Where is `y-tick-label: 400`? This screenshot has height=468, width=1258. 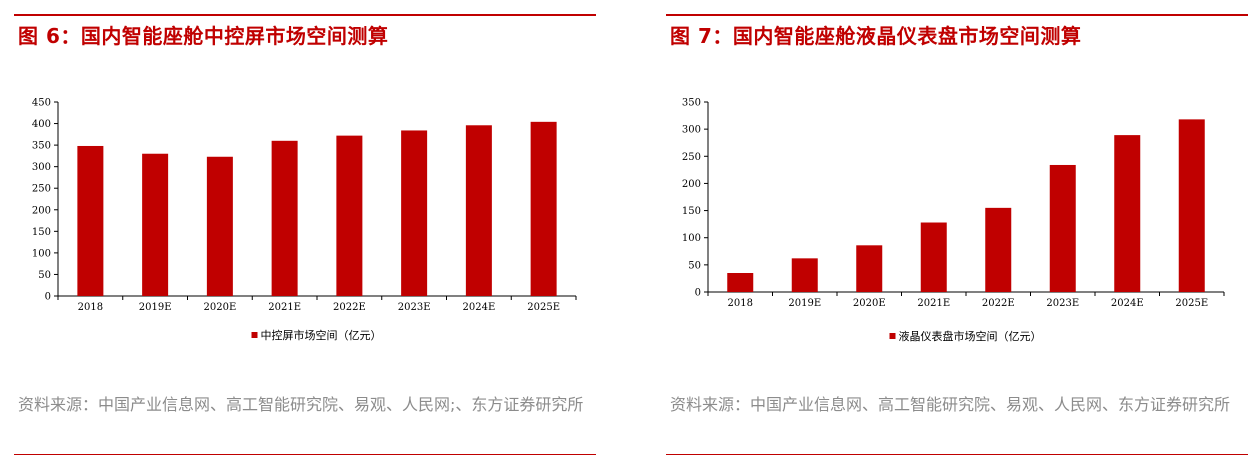 y-tick-label: 400 is located at coordinates (41, 124).